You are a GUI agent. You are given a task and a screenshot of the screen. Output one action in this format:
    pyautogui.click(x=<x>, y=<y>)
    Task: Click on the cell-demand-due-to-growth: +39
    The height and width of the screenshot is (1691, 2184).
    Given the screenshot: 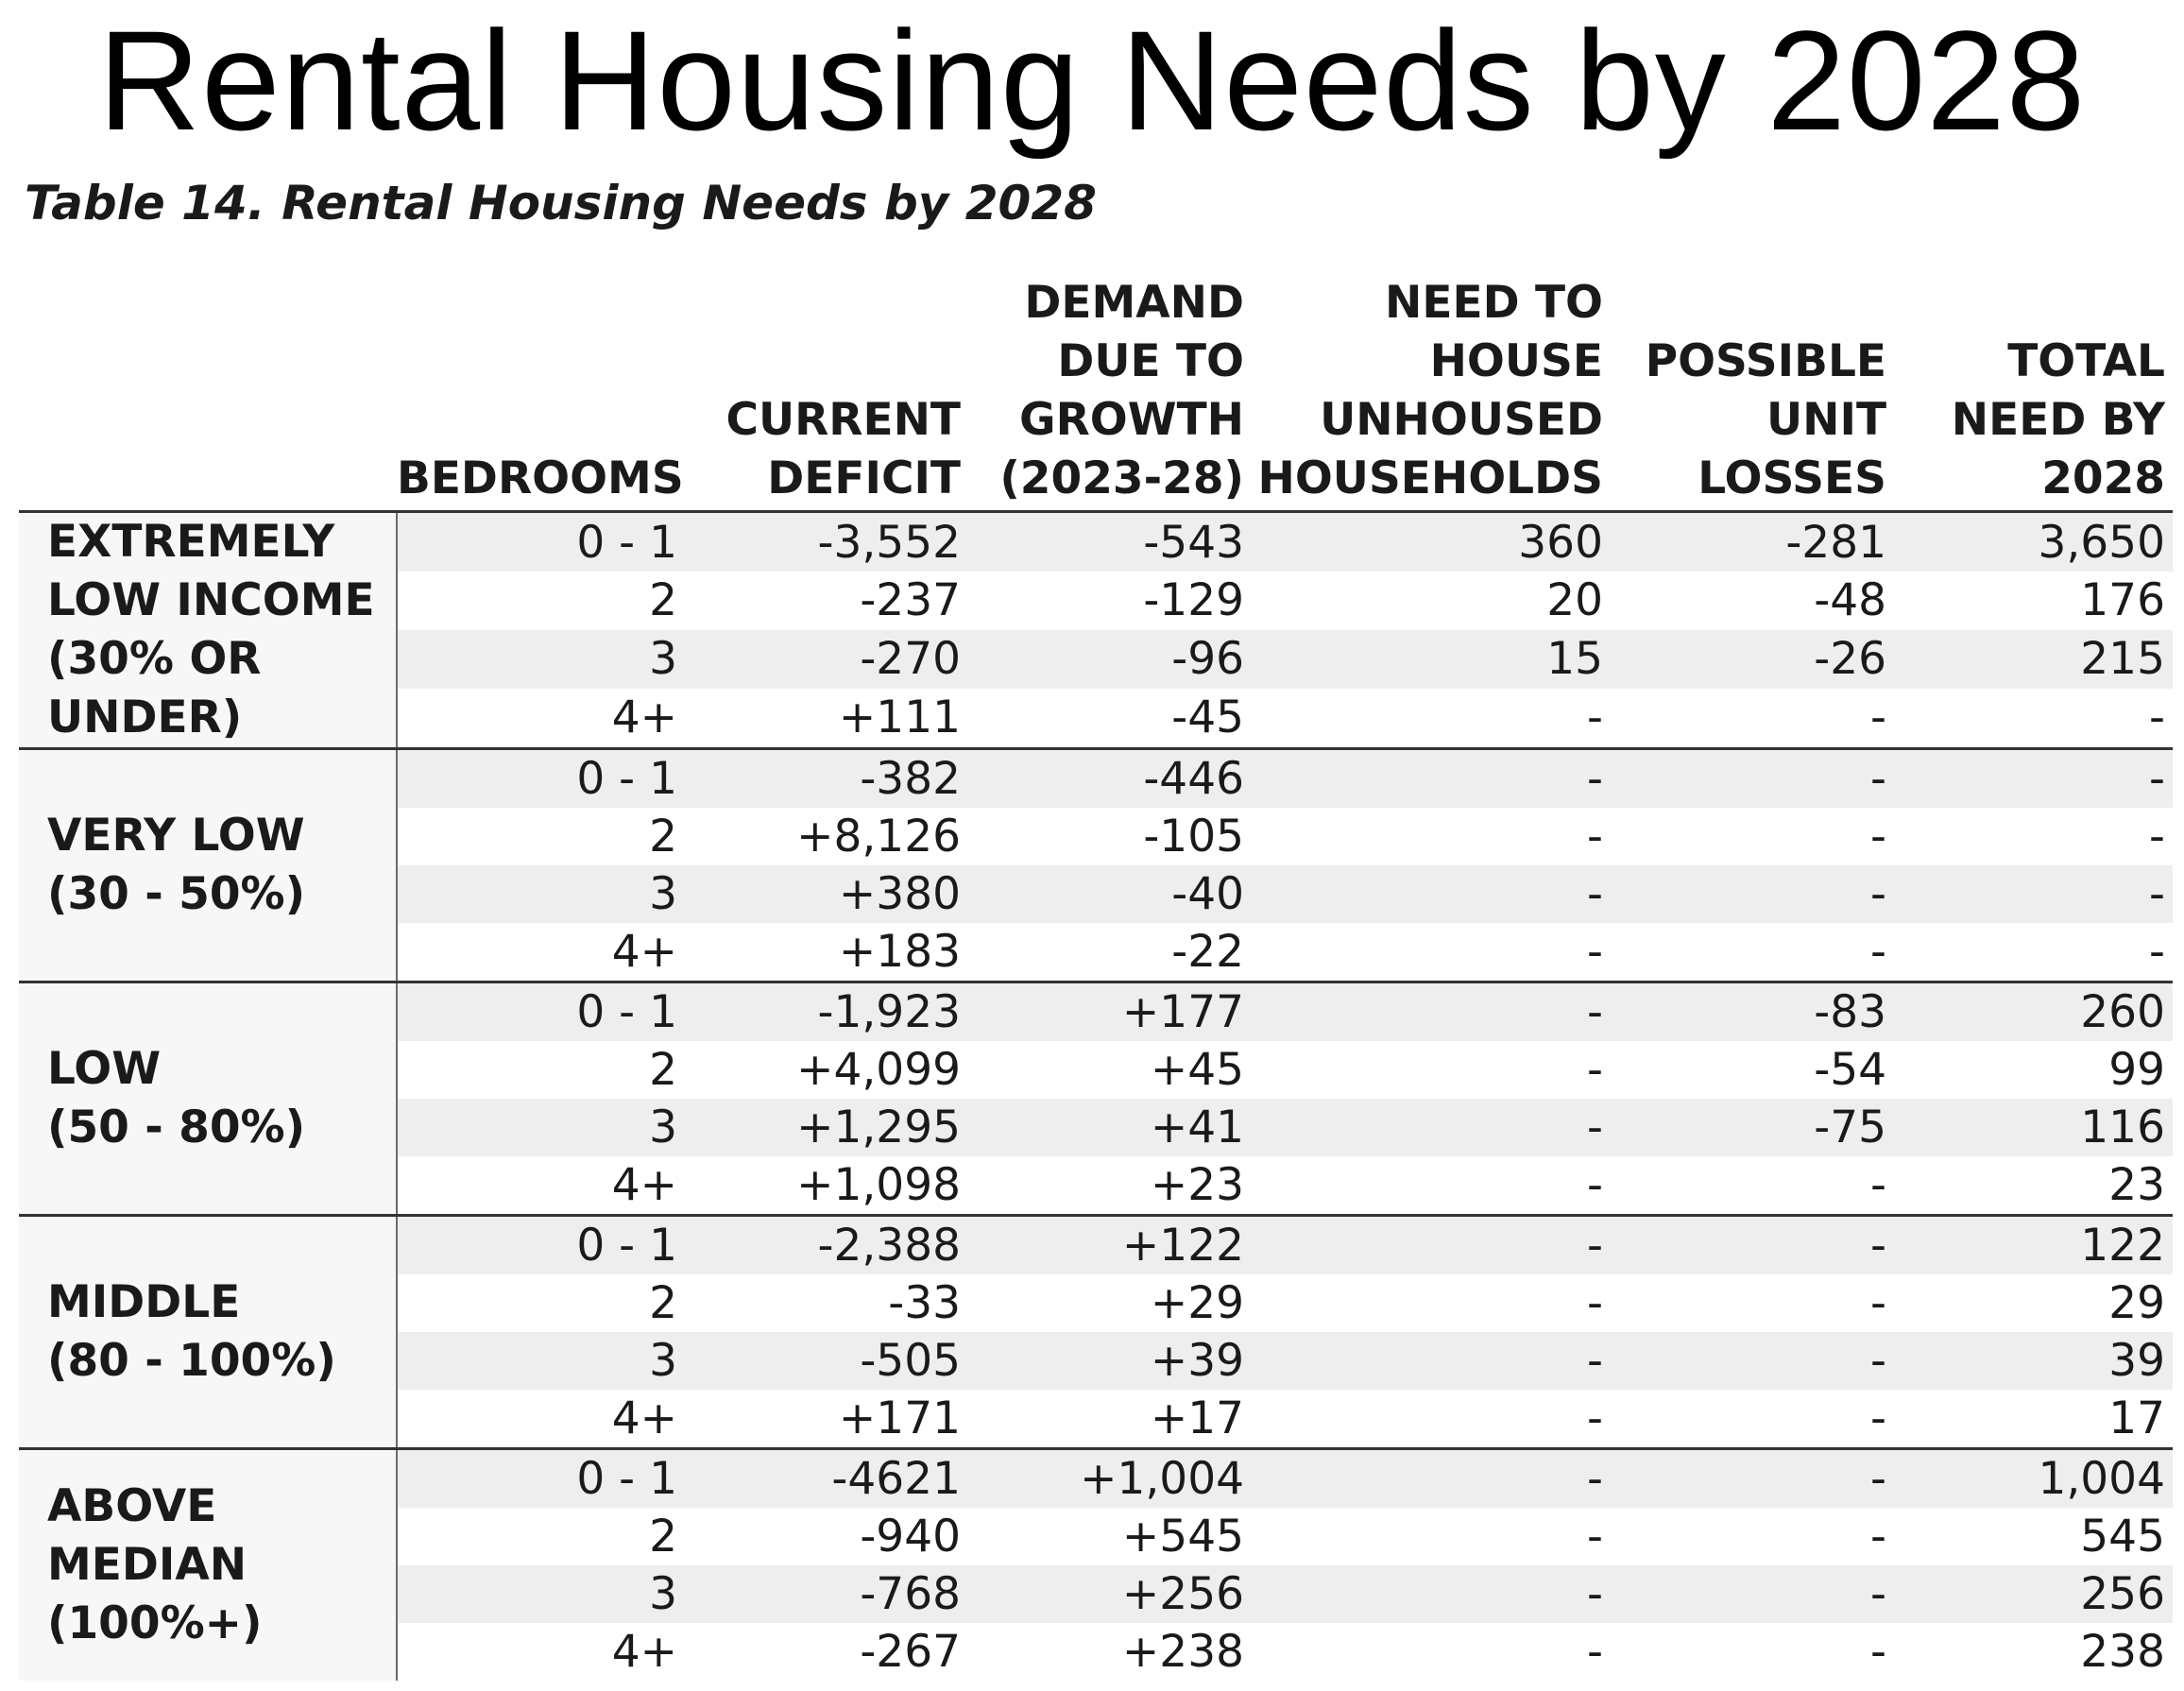 What is the action you would take?
    pyautogui.click(x=1110, y=1361)
    